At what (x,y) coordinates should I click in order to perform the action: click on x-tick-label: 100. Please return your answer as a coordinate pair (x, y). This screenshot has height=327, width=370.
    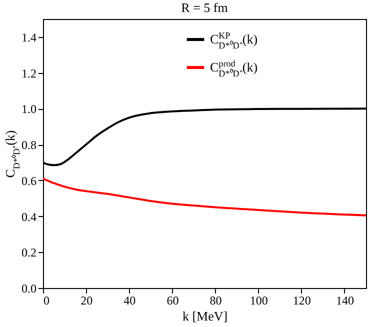
    Looking at the image, I should click on (259, 301).